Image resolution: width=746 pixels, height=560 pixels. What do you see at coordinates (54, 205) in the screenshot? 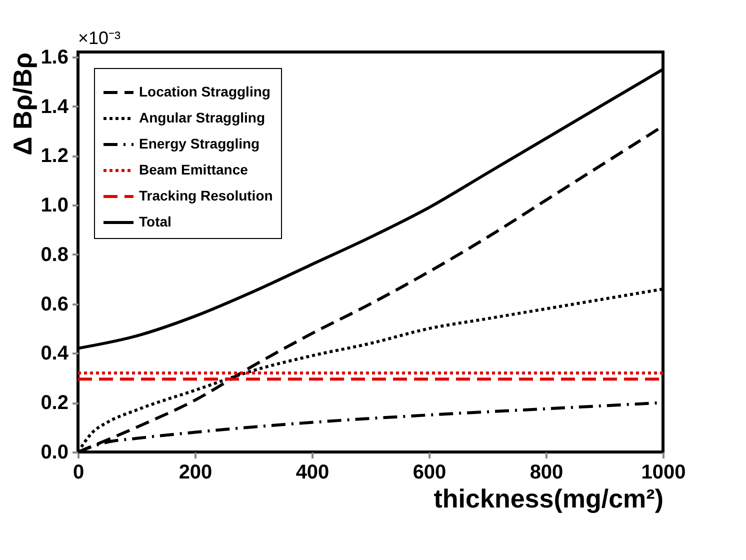
I see `y-tick-label: 1.0` at bounding box center [54, 205].